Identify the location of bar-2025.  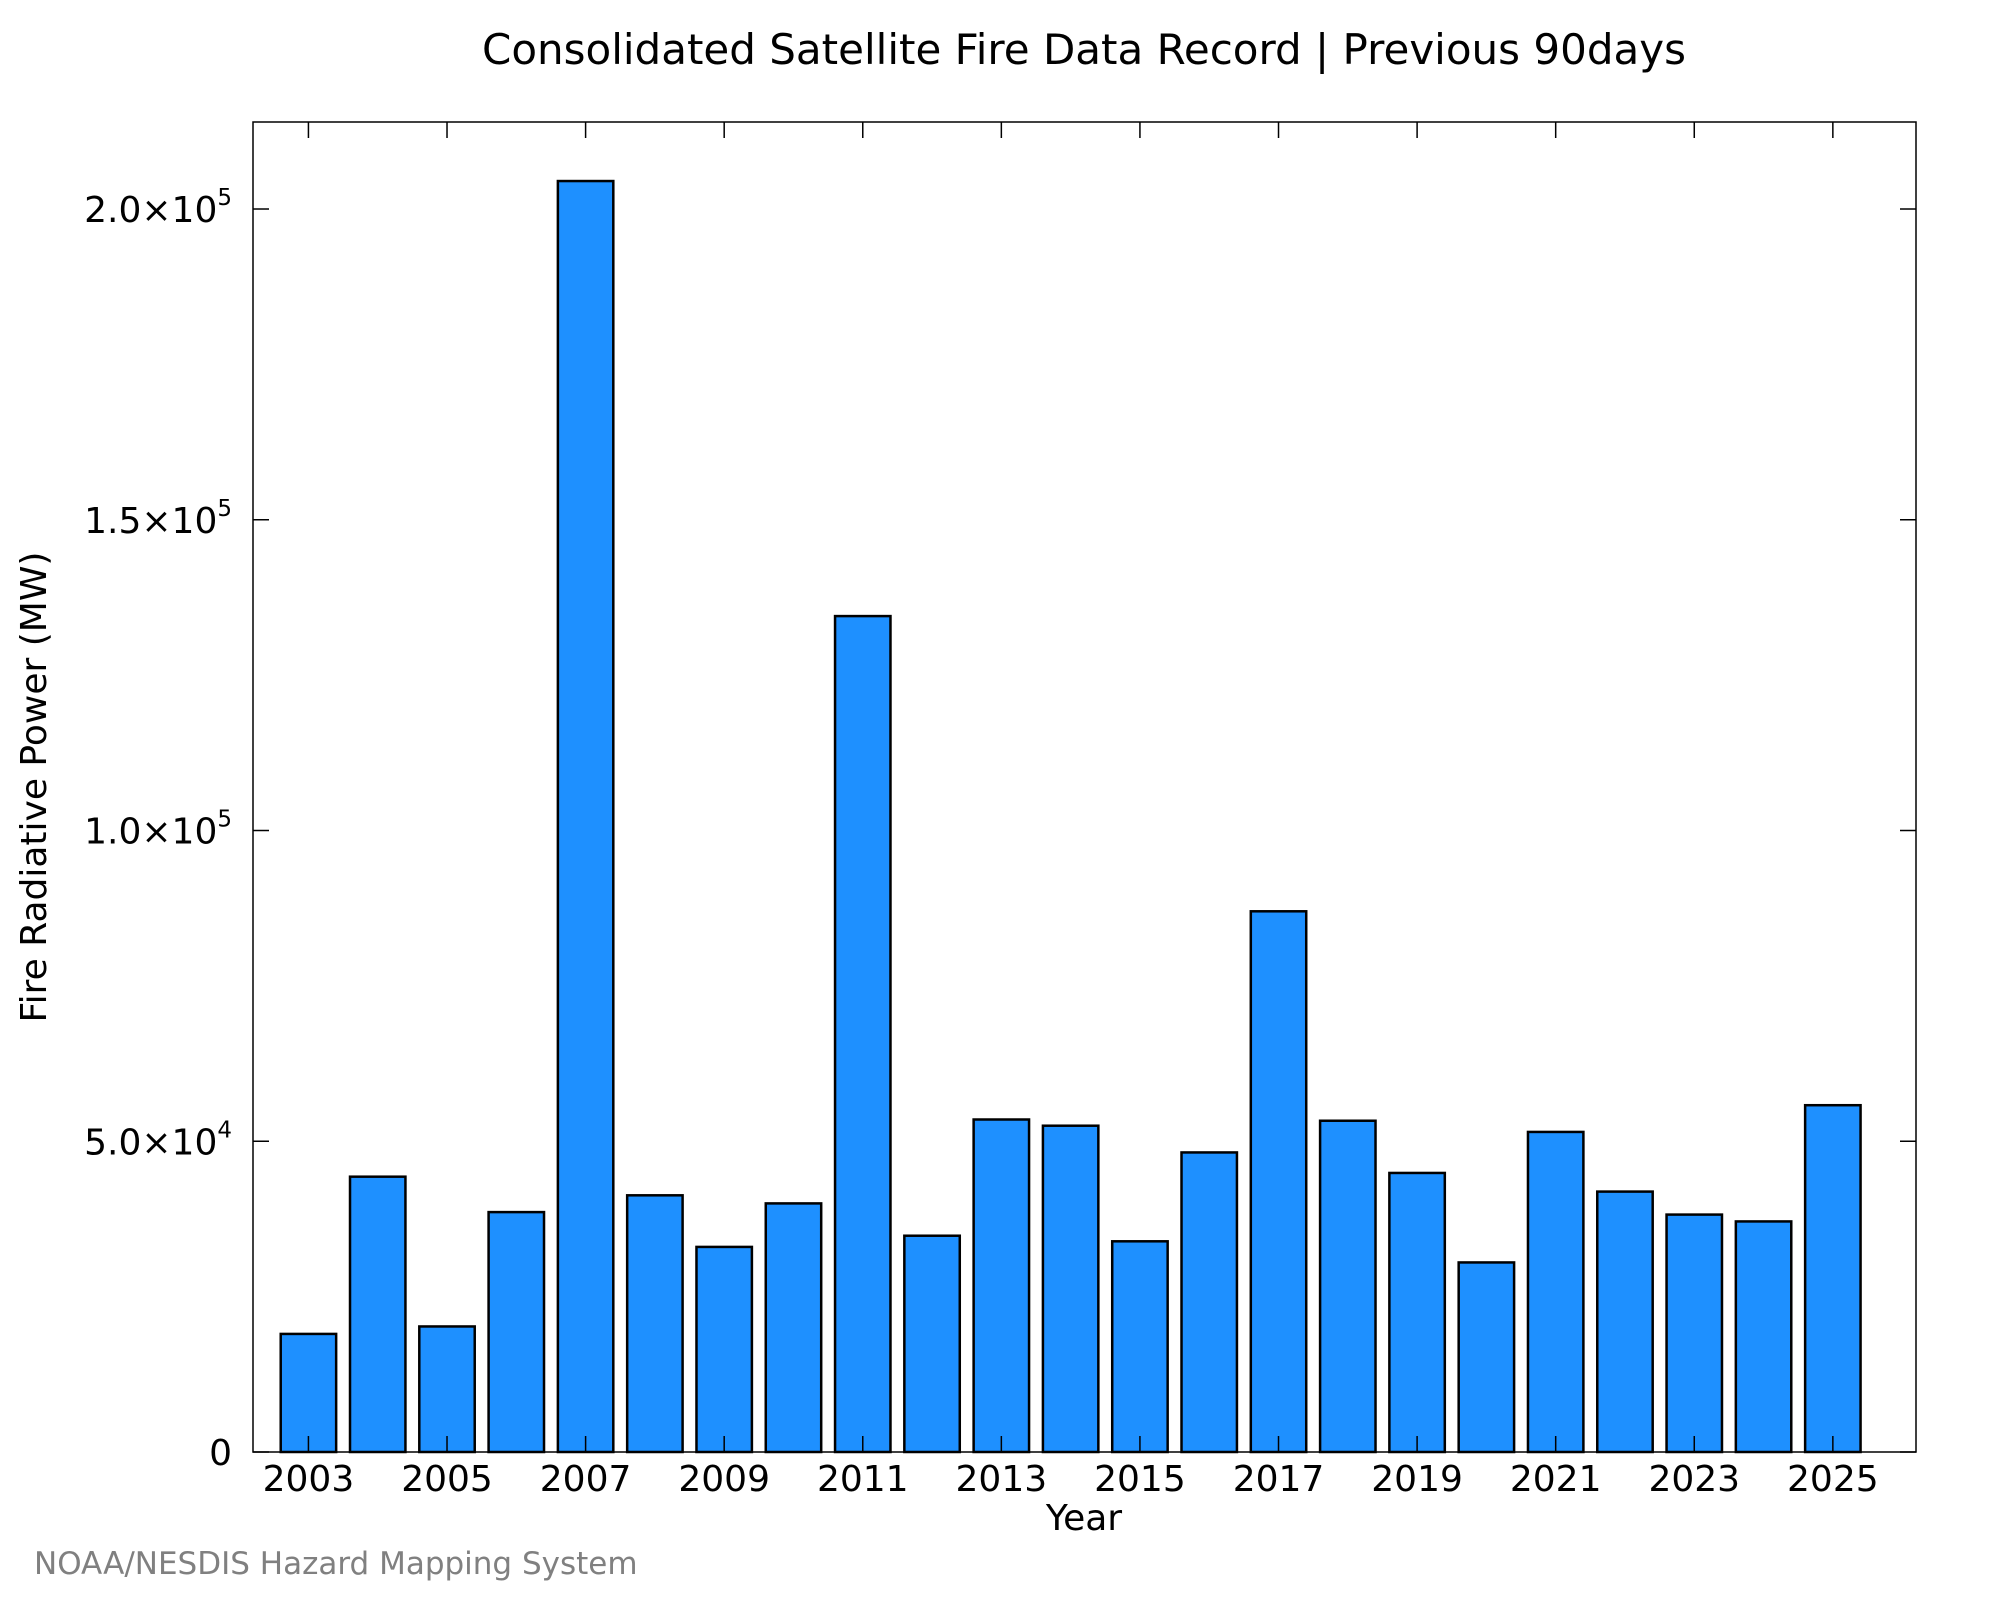
(1832, 1278).